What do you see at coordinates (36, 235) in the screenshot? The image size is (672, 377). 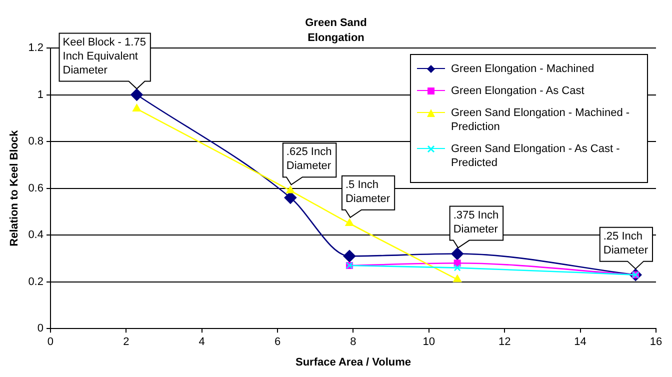 I see `y-tick-label: 0.4` at bounding box center [36, 235].